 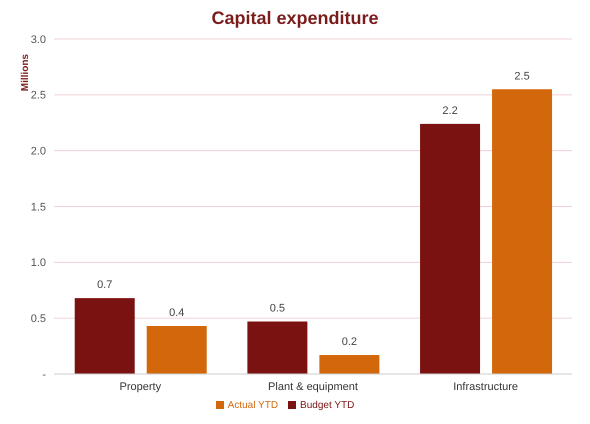 What do you see at coordinates (38, 40) in the screenshot?
I see `y-tick-label: 3.0` at bounding box center [38, 40].